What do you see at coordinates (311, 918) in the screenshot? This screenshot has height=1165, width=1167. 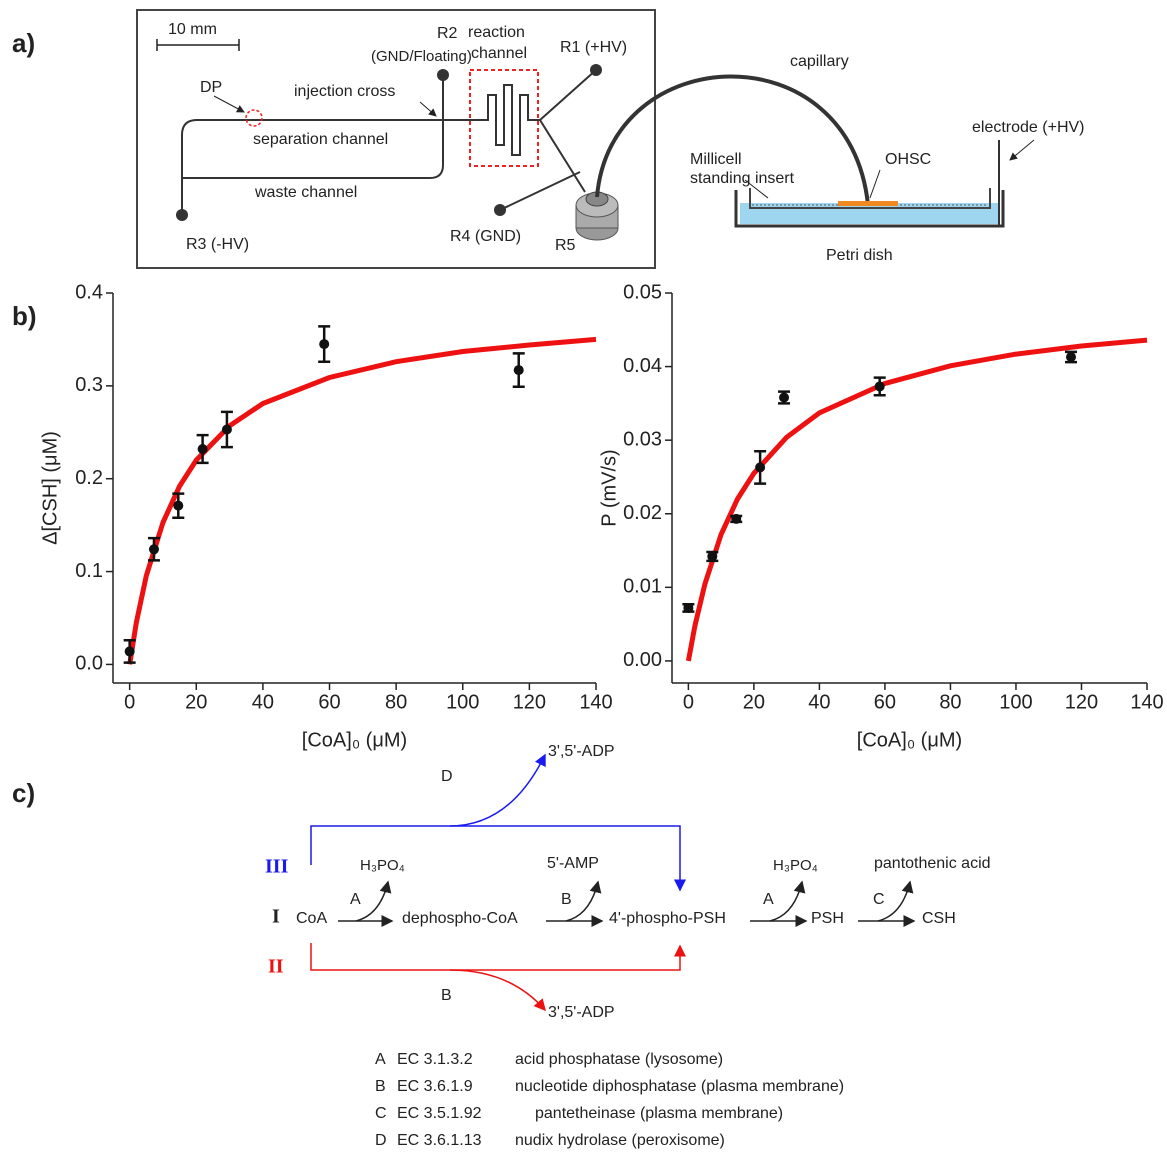 I see `node: CoA` at bounding box center [311, 918].